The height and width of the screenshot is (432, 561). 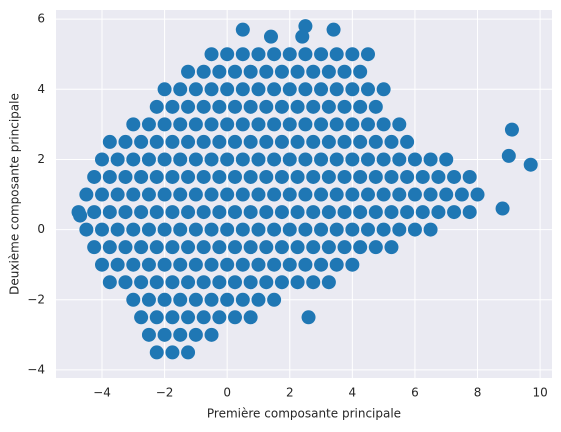 What do you see at coordinates (304, 414) in the screenshot?
I see `x-axis-label: Première composante principale` at bounding box center [304, 414].